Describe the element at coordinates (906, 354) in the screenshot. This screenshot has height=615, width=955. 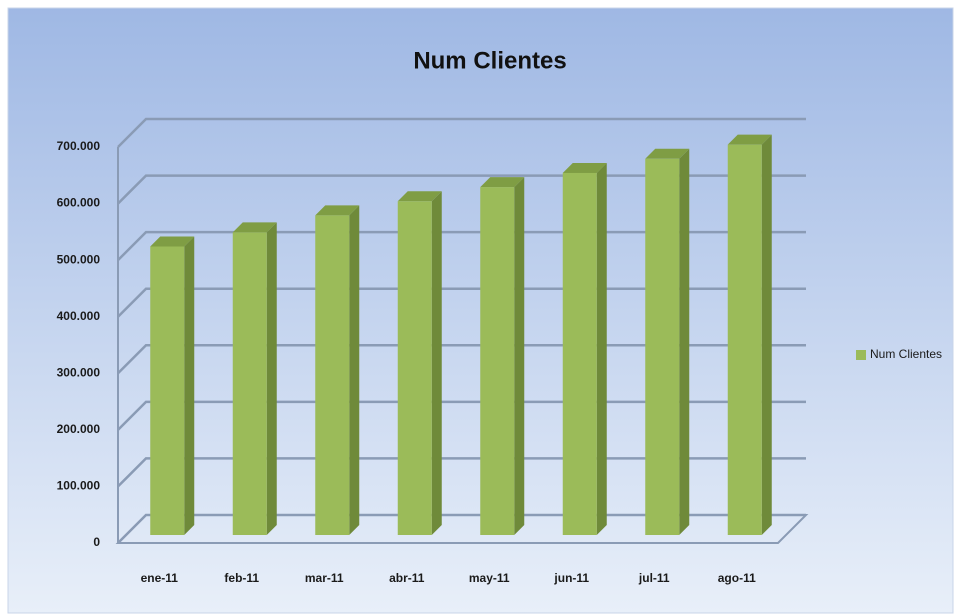
I see `legend-label: Num Clientes` at that location.